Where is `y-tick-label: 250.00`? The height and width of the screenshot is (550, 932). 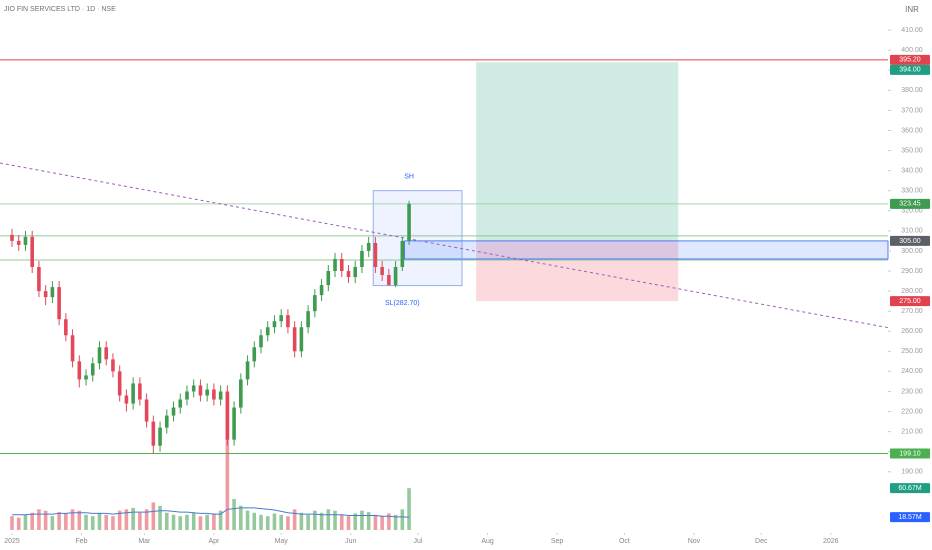
y-tick-label: 250.00 is located at coordinates (912, 351).